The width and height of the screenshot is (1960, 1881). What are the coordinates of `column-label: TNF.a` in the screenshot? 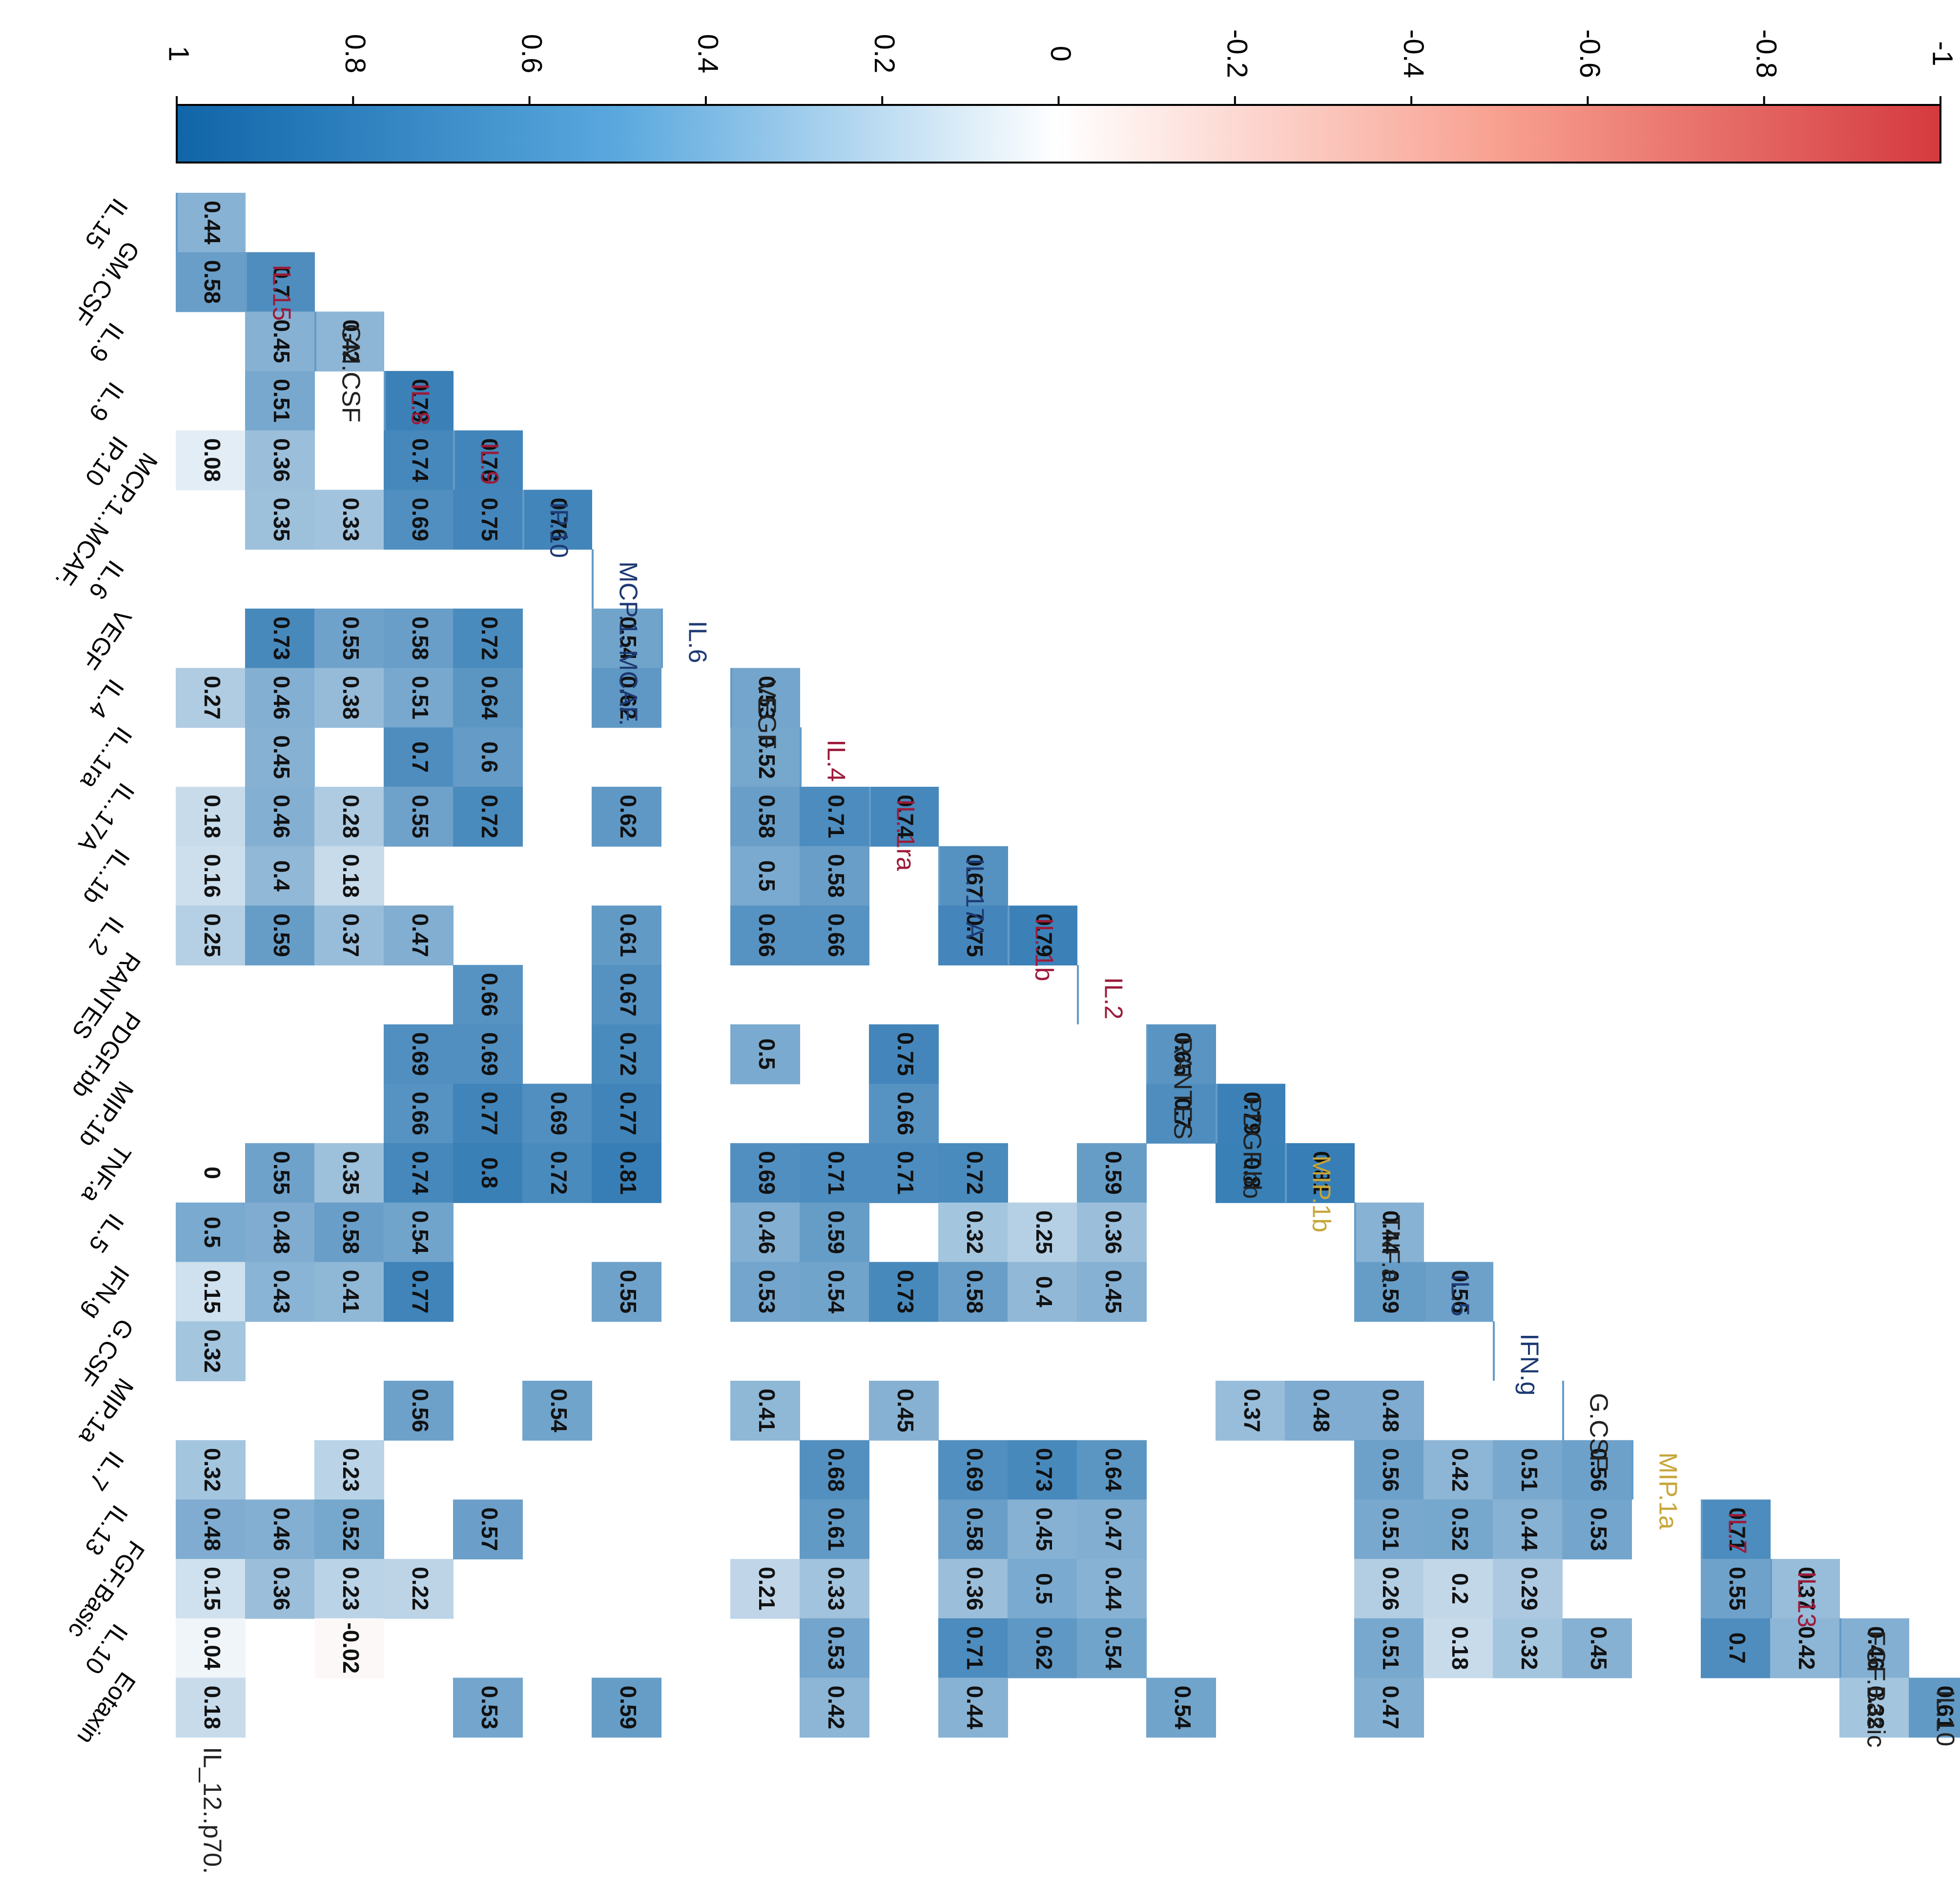 It's located at (106, 1174).